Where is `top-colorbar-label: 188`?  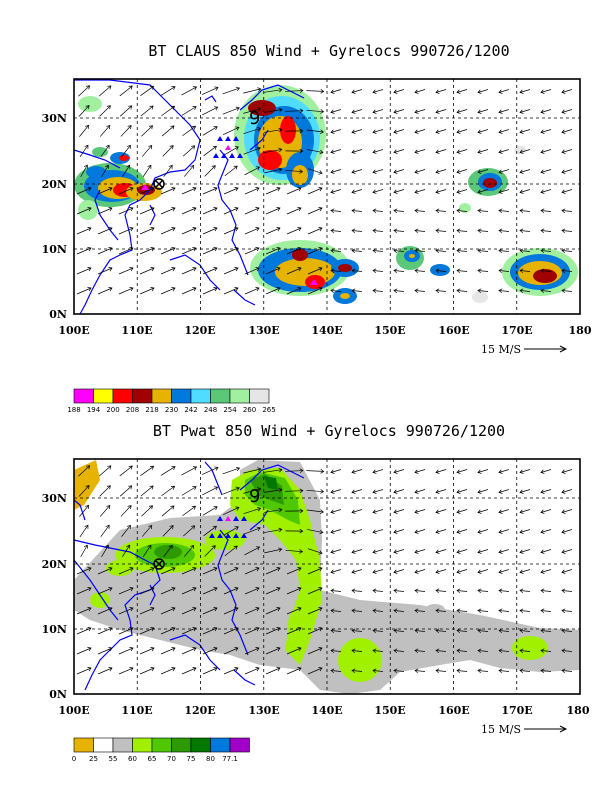
top-colorbar-label: 188 is located at coordinates (73, 410).